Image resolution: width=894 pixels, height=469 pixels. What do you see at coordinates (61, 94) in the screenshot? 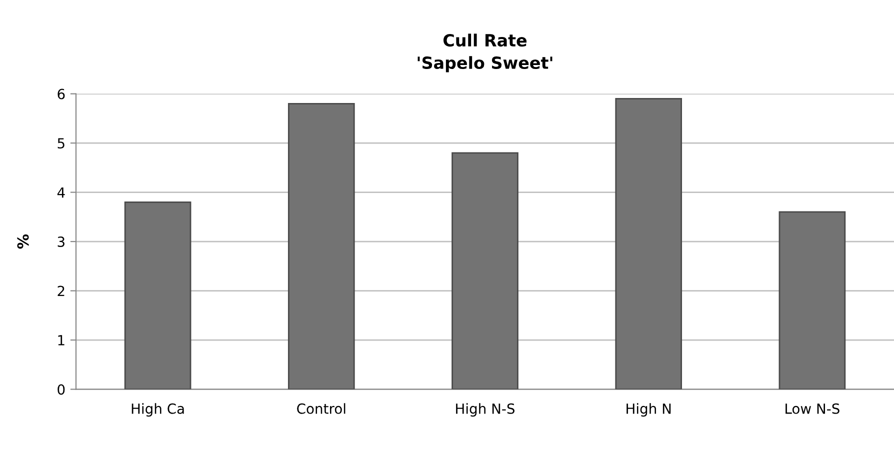
I see `y-tick-label: 6` at bounding box center [61, 94].